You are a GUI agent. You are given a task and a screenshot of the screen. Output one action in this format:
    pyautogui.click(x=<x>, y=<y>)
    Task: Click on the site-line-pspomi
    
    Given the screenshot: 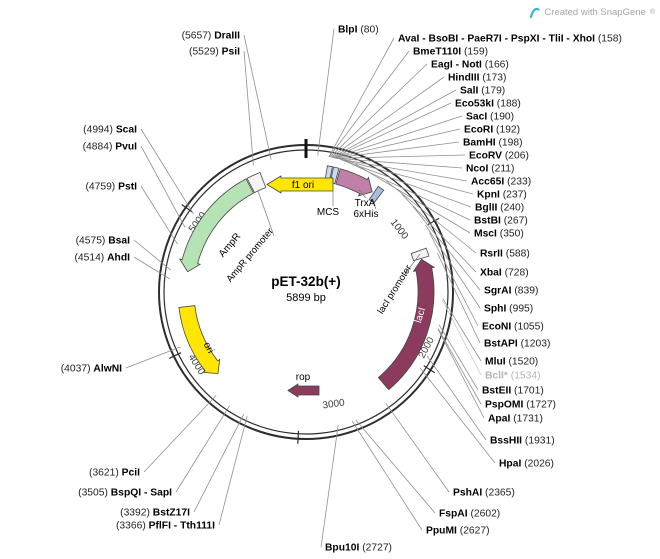 What is the action you would take?
    pyautogui.click(x=459, y=366)
    